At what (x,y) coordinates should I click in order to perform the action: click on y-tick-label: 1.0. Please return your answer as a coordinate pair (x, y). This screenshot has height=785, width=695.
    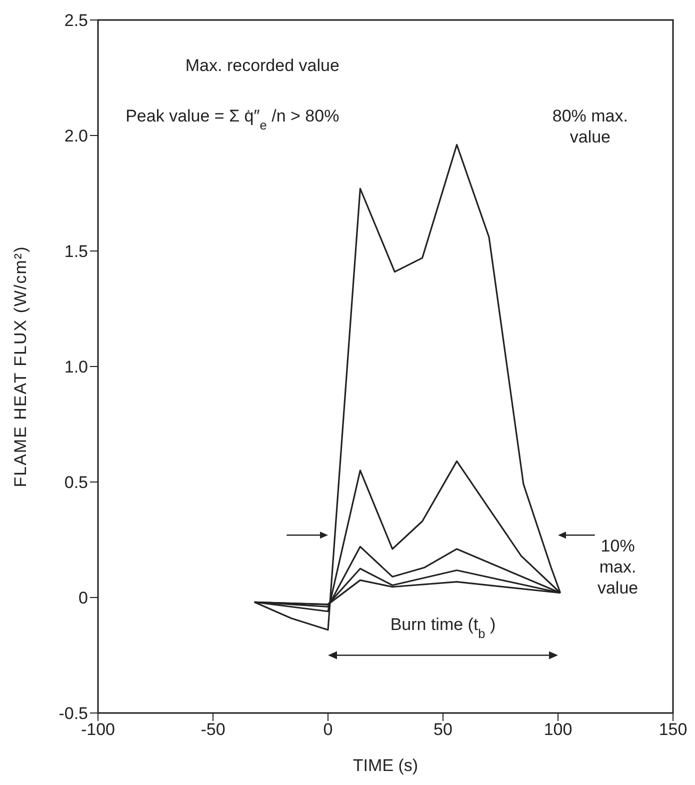
    Looking at the image, I should click on (76, 367).